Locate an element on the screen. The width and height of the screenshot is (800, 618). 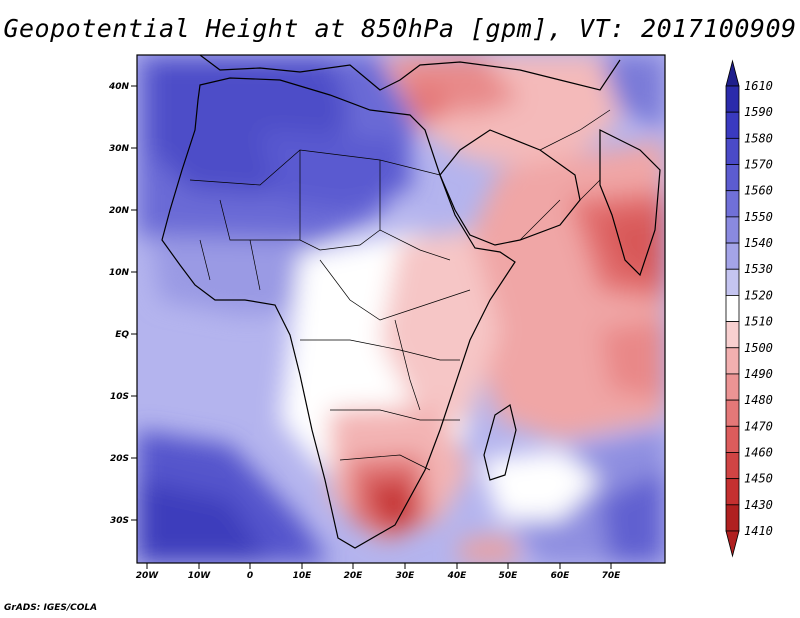
lat-label: 30S is located at coordinates (119, 521).